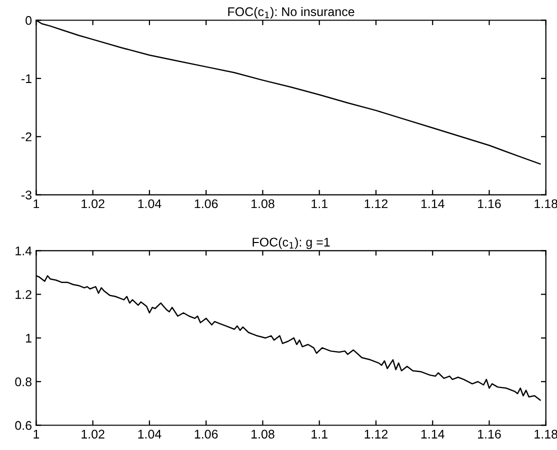  I want to click on y-tick-label: -1, so click(26, 78).